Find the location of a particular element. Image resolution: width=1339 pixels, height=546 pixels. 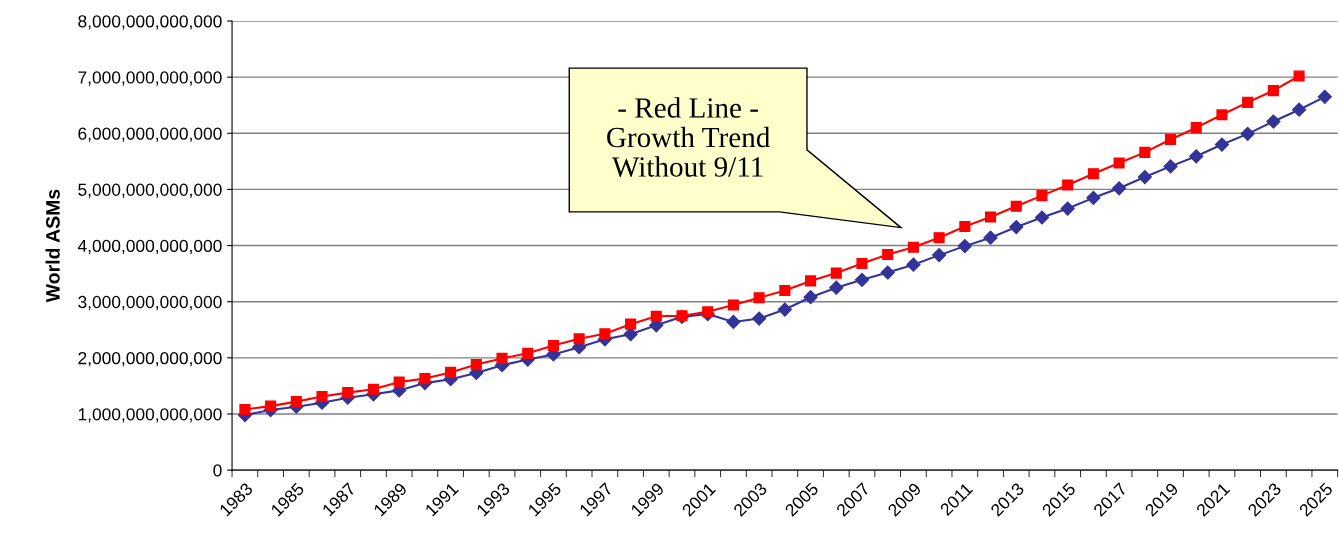

y-tick-label: 5,000,000,000,000 is located at coordinates (150, 190).